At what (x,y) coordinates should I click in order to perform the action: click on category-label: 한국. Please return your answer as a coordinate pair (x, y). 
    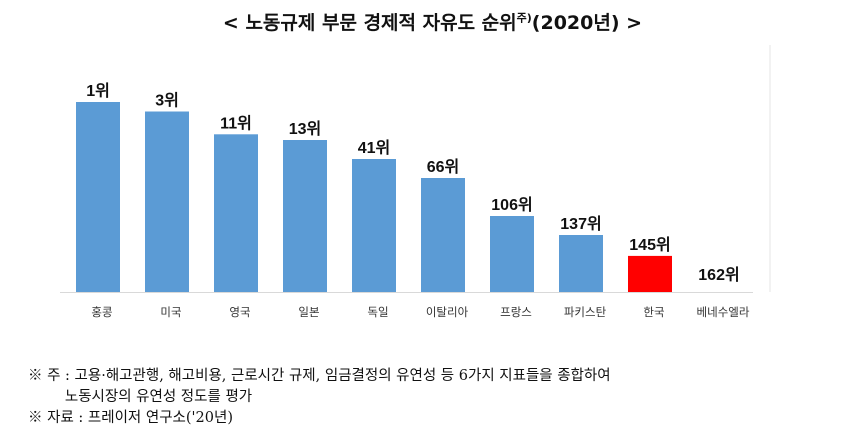
    Looking at the image, I should click on (653, 312).